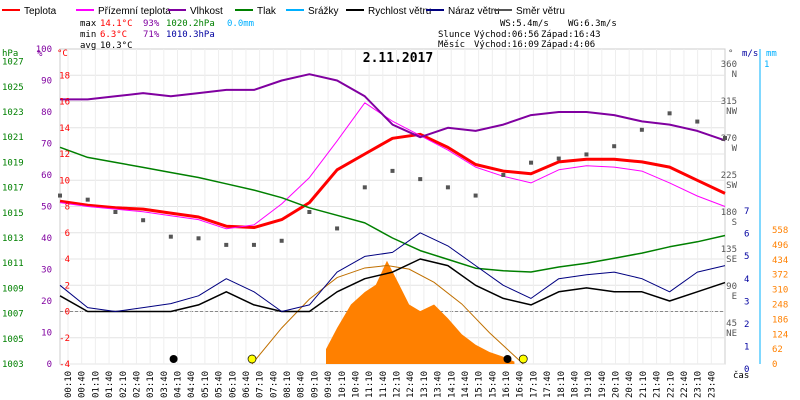  Describe the element at coordinates (507, 359) in the screenshot. I see `moonrise-marker` at that location.